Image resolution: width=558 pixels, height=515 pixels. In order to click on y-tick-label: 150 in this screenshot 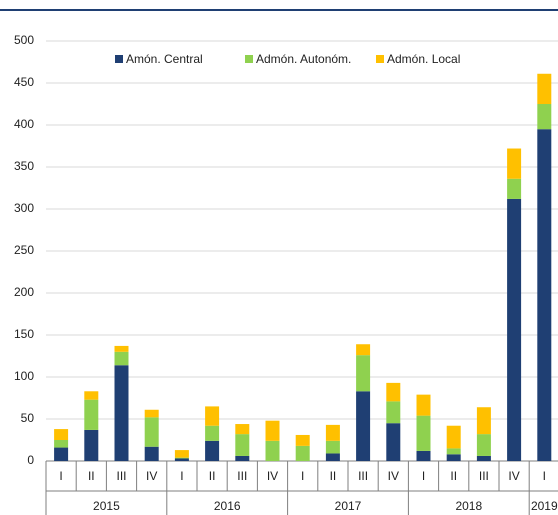, I will do `click(24, 334)`.